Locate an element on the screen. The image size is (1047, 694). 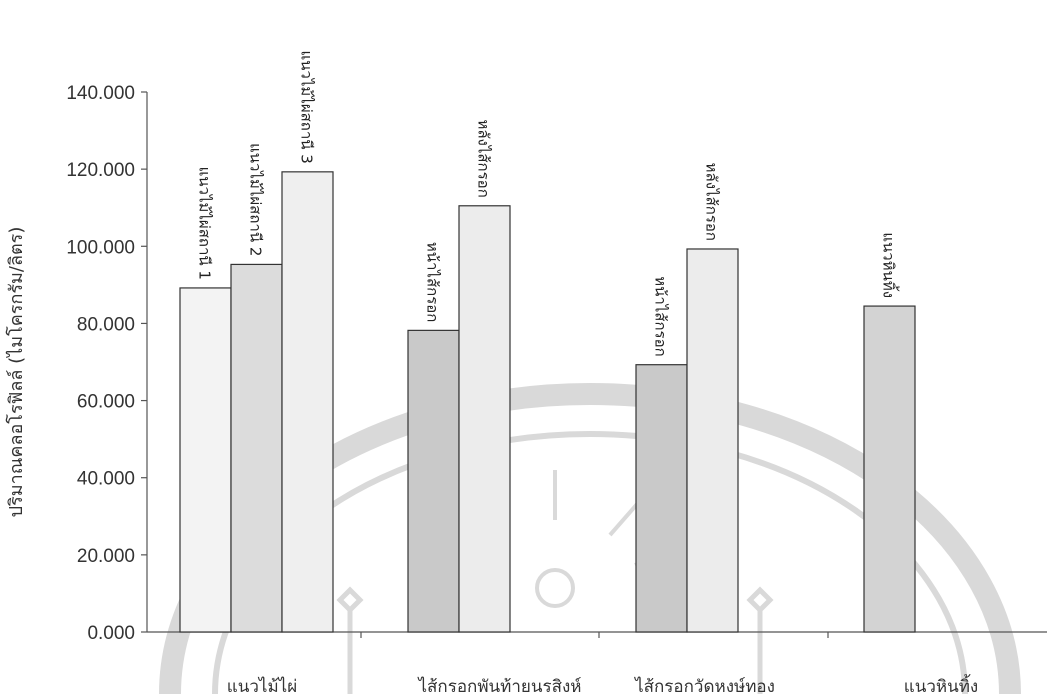
y-tick-label: 120.000 is located at coordinates (100, 170).